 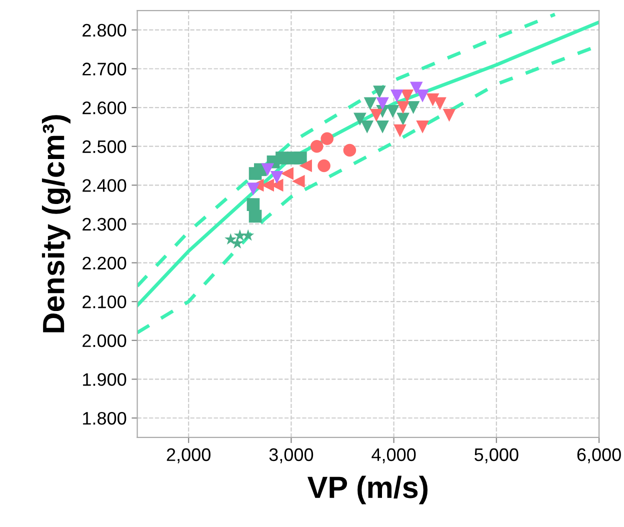 What do you see at coordinates (104, 341) in the screenshot?
I see `y-tick-label: 2.000` at bounding box center [104, 341].